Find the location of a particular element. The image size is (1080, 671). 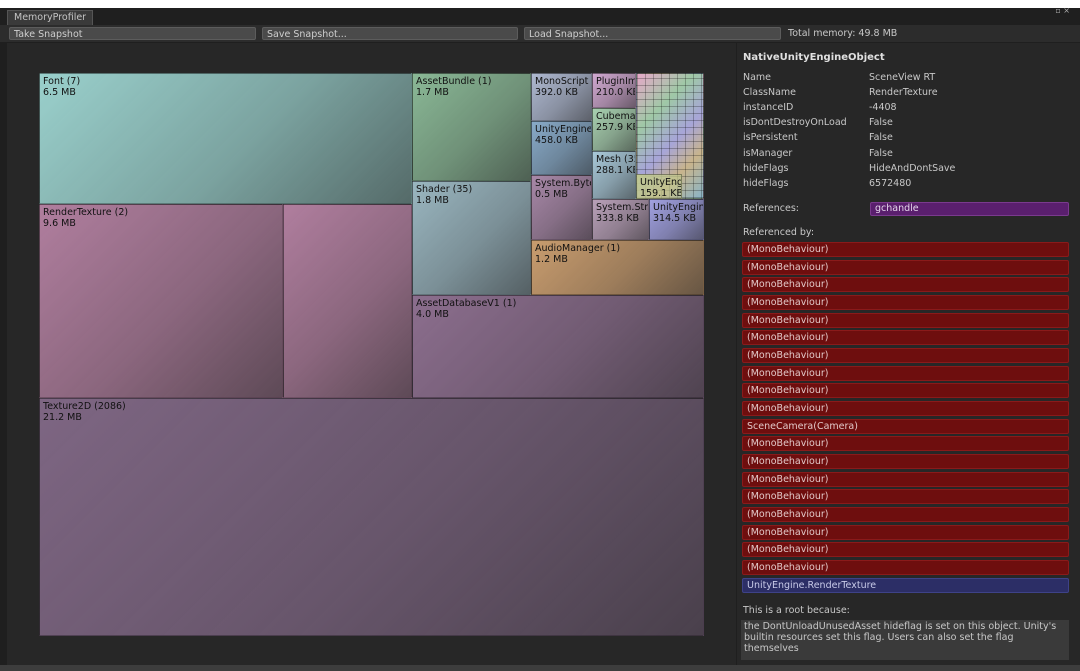

cell-size: 6.5 MB is located at coordinates (59, 92).